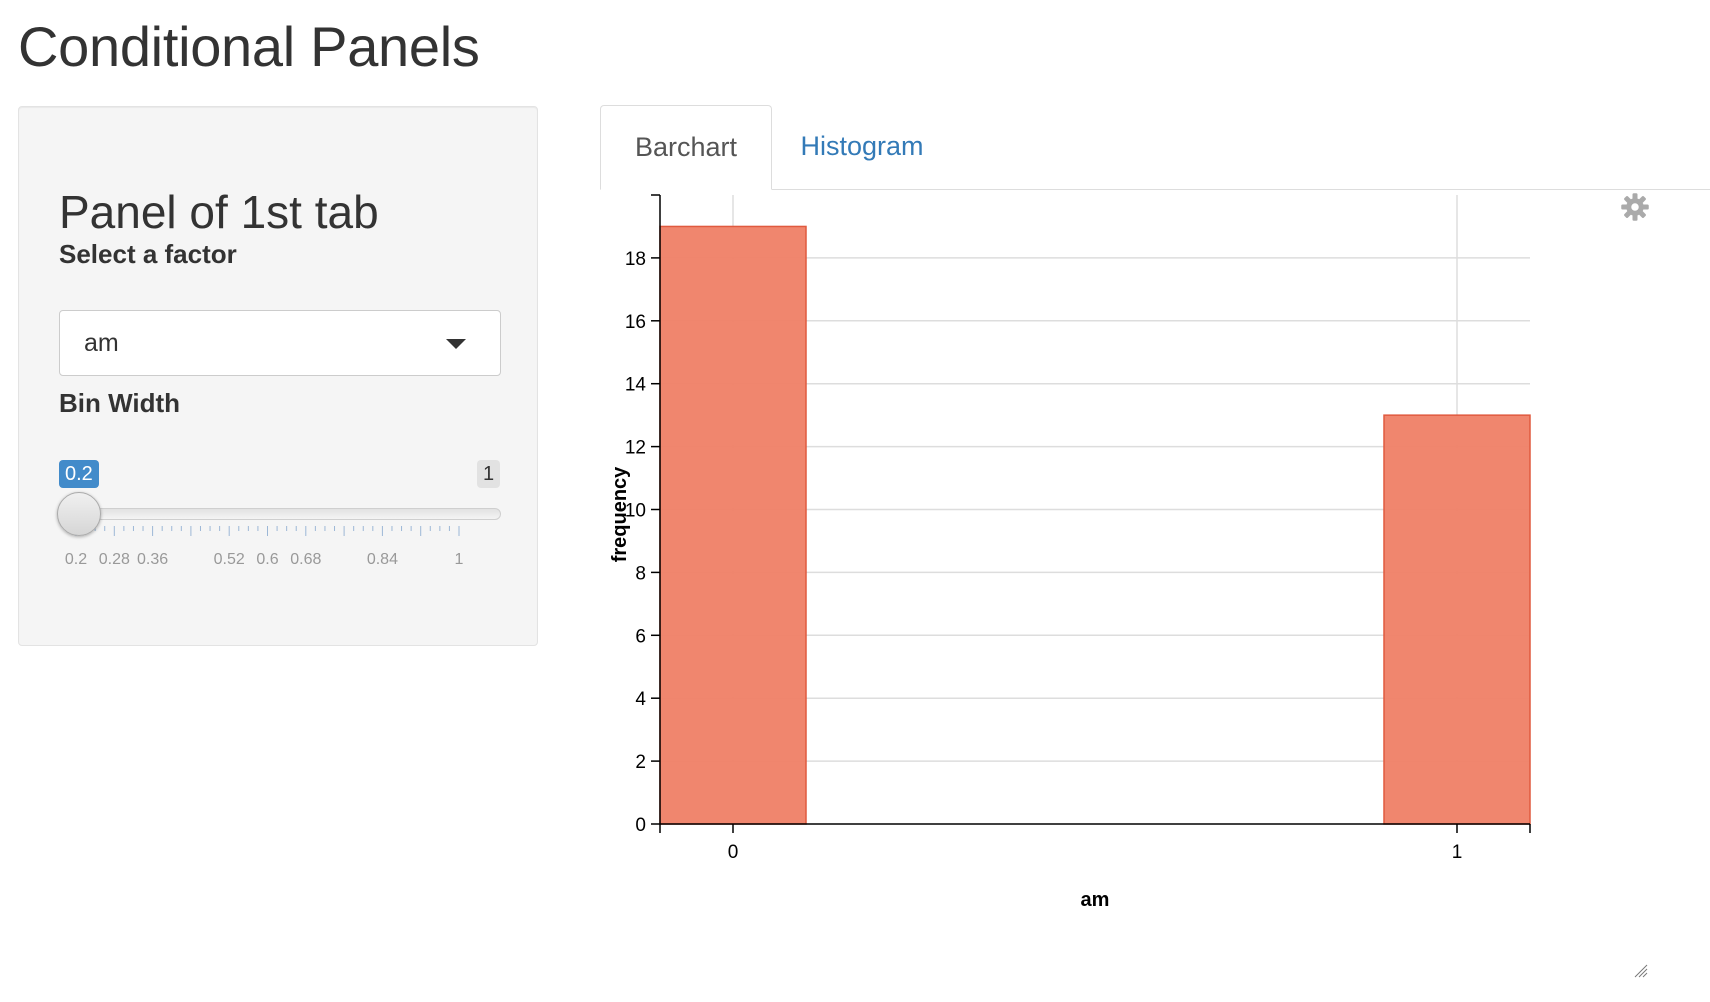 This screenshot has height=1002, width=1710. What do you see at coordinates (153, 559) in the screenshot?
I see `slider-grid-label: 0.36` at bounding box center [153, 559].